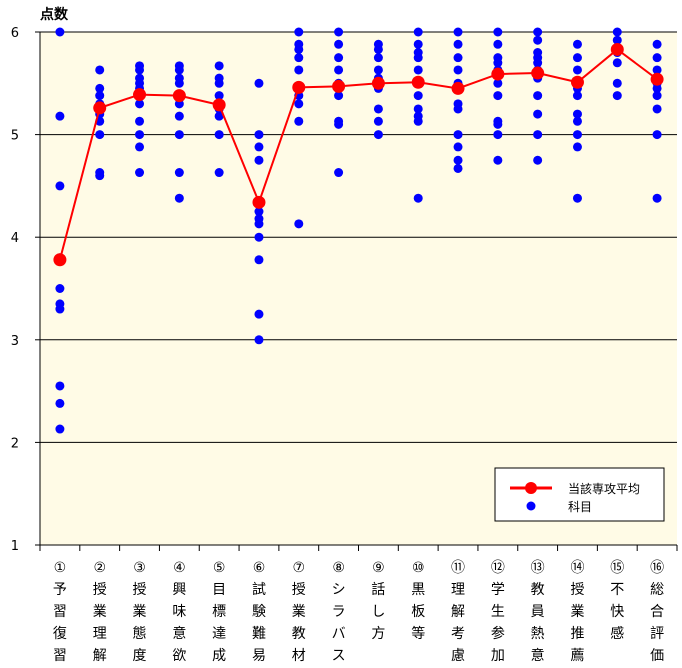 Image resolution: width=682 pixels, height=668 pixels. Describe the element at coordinates (299, 612) in the screenshot. I see `x-tick-label: ⑦ 授業教材` at that location.